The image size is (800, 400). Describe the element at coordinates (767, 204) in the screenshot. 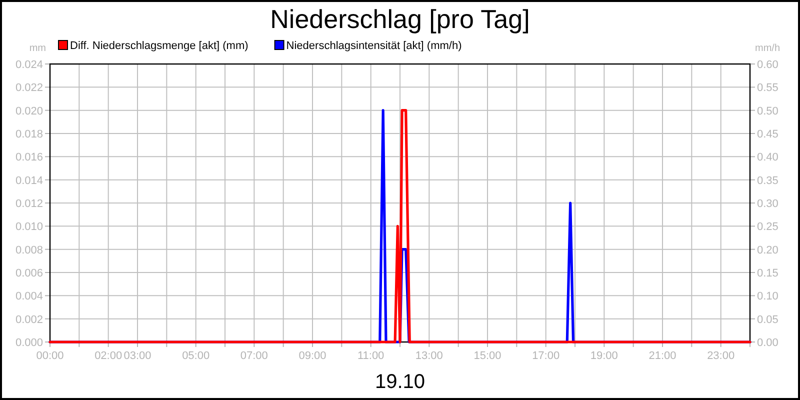

I see `y2-tick-label: 0.30` at that location.